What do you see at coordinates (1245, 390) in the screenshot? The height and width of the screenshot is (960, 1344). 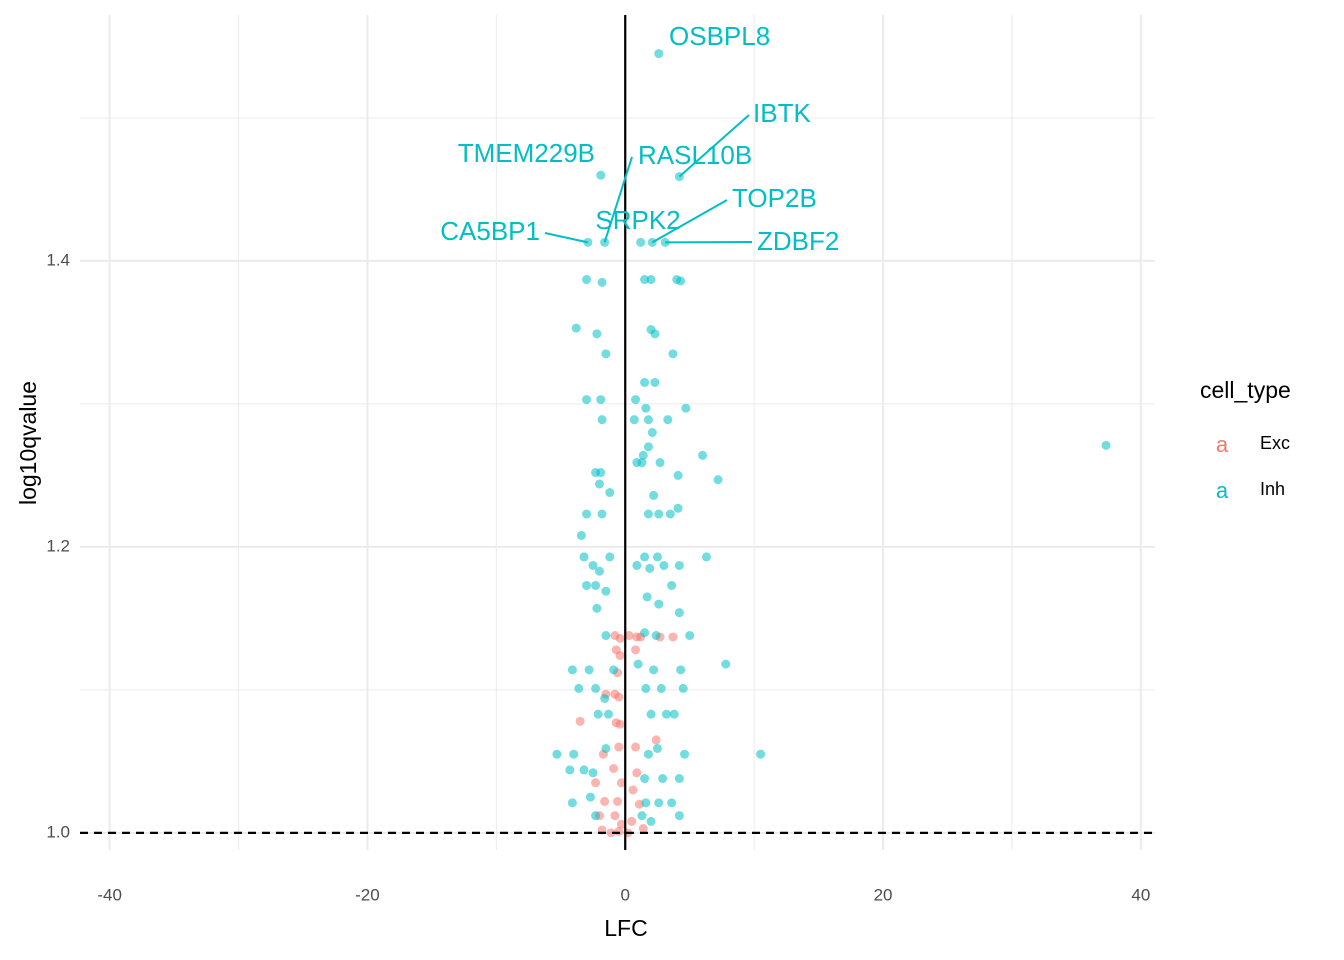 I see `legend-title: cell_type` at bounding box center [1245, 390].